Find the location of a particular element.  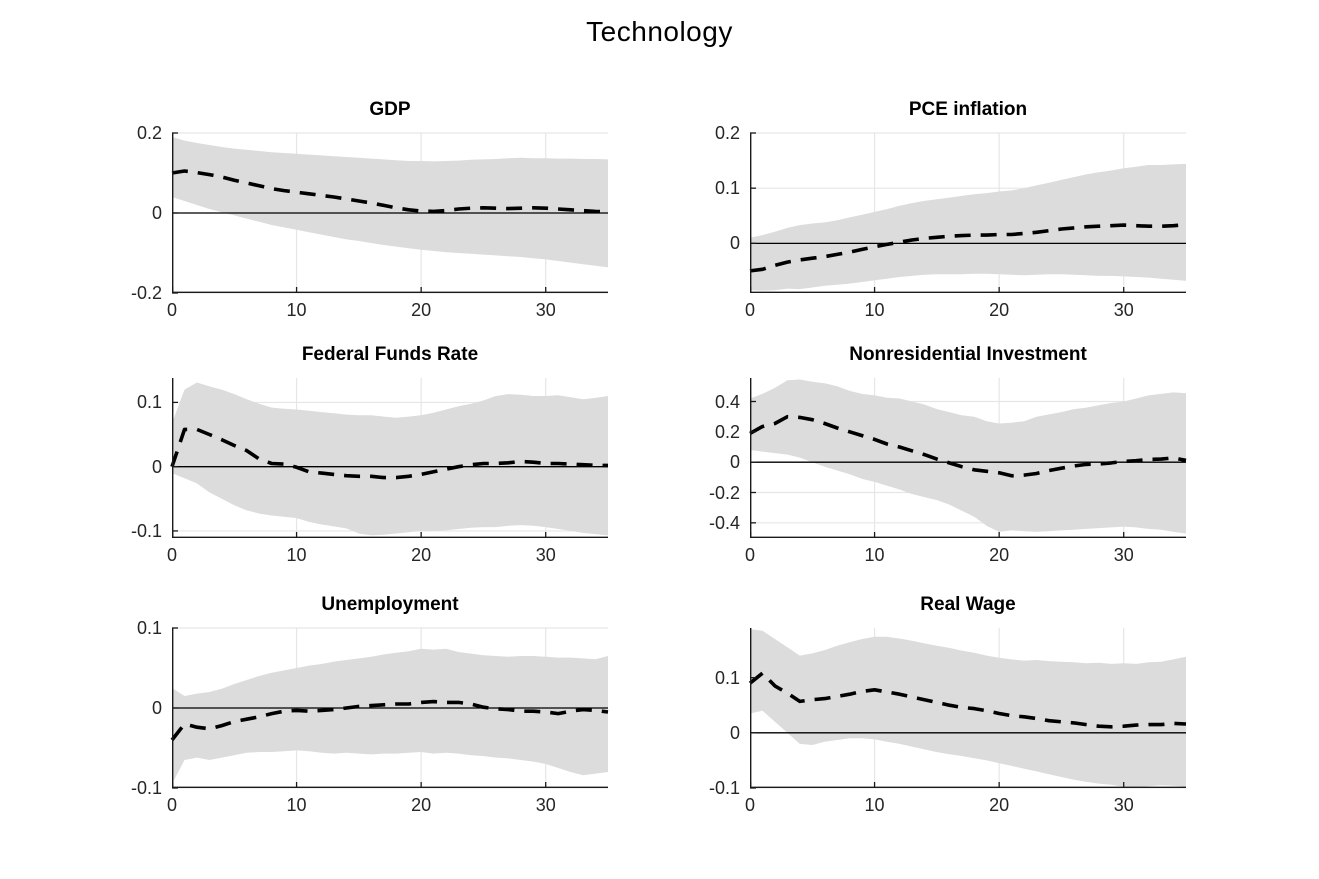

subplot-real-wage: Real Wage -0.1 0 0.1 0 10 20 30 is located at coordinates (948, 704).